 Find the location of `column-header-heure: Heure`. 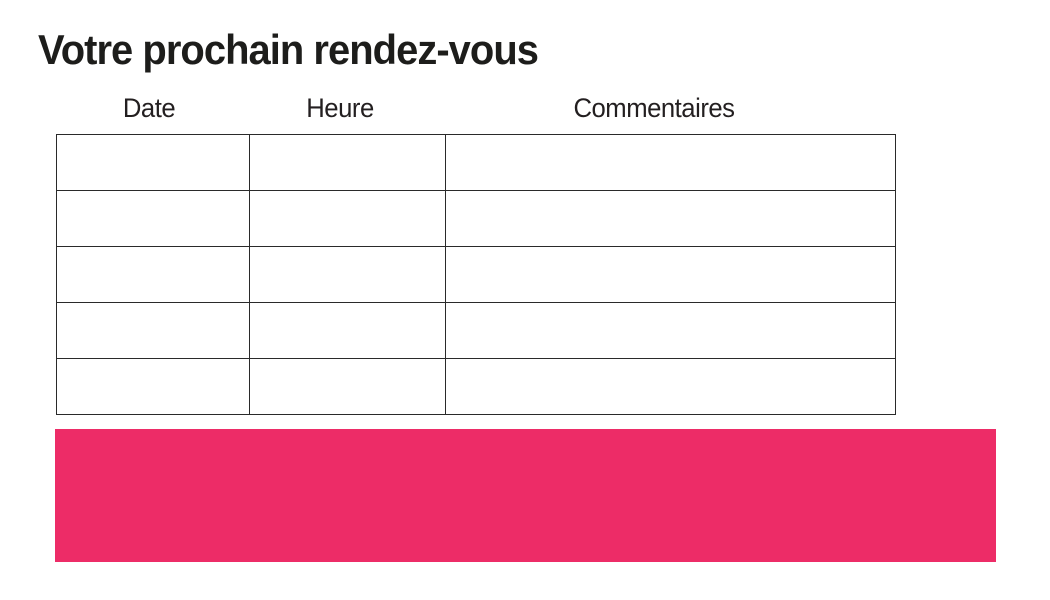

column-header-heure: Heure is located at coordinates (340, 108).